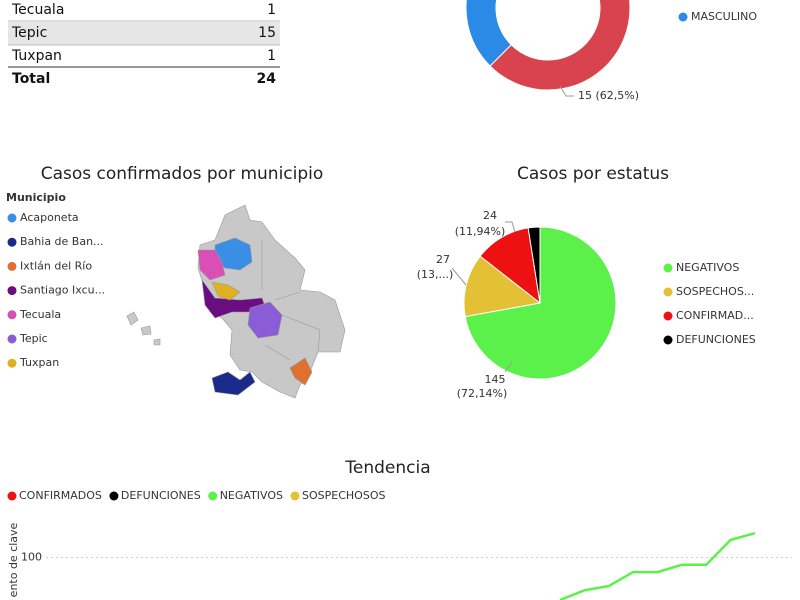  Describe the element at coordinates (56, 265) in the screenshot. I see `legend-label: Ixtlán del Río` at that location.